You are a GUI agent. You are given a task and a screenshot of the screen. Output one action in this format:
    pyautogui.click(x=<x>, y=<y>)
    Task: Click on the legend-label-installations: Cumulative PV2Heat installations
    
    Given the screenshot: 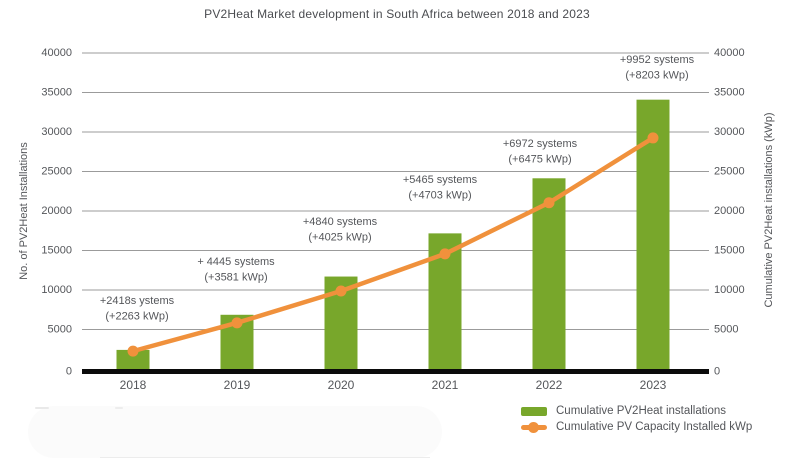 What is the action you would take?
    pyautogui.click(x=641, y=411)
    